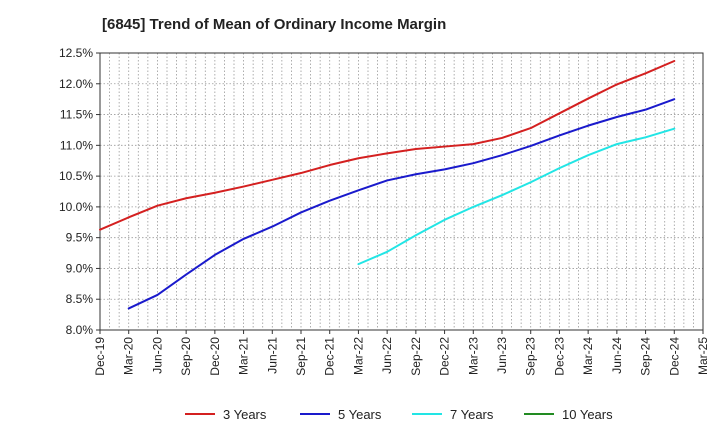  Describe the element at coordinates (76, 84) in the screenshot. I see `y-tick-label: 12.0%` at that location.